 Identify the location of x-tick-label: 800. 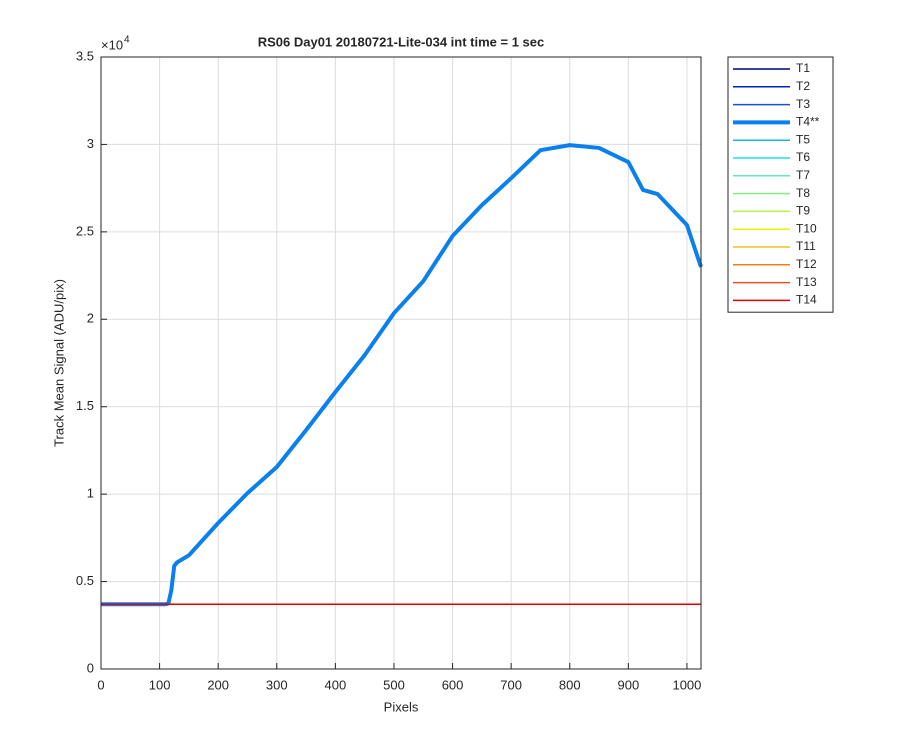
(570, 684).